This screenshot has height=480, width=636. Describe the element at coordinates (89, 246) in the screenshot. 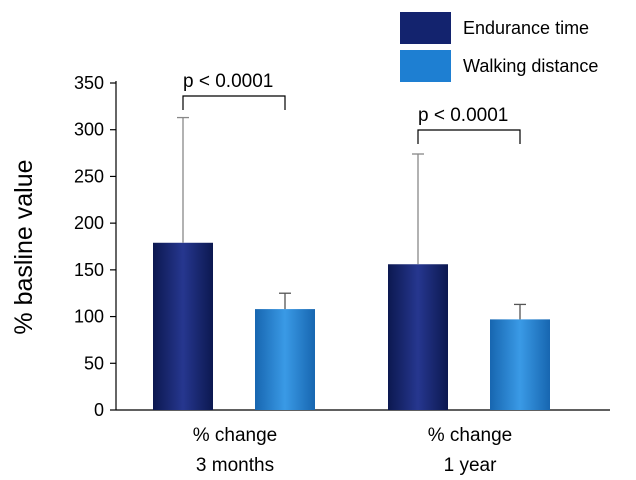

I see `y-tick-labels: 0 50 100 150 200 250 300 350` at that location.